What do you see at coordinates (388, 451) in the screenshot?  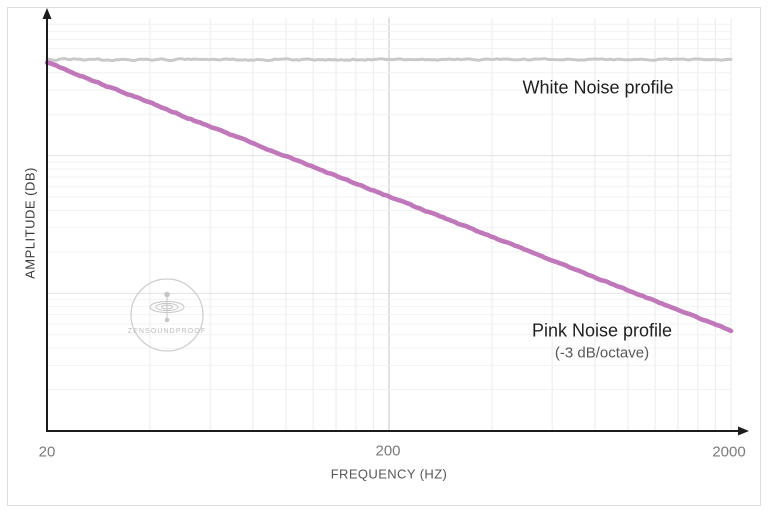 I see `x-tick-200: 200` at bounding box center [388, 451].